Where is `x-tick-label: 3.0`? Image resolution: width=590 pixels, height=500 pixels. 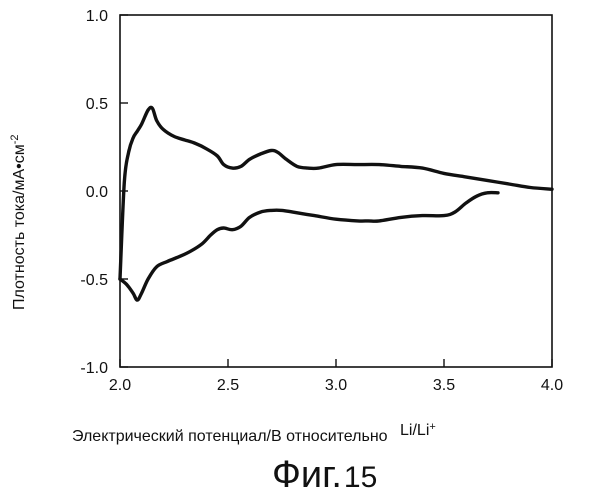
x-tick-label: 3.0 is located at coordinates (336, 385).